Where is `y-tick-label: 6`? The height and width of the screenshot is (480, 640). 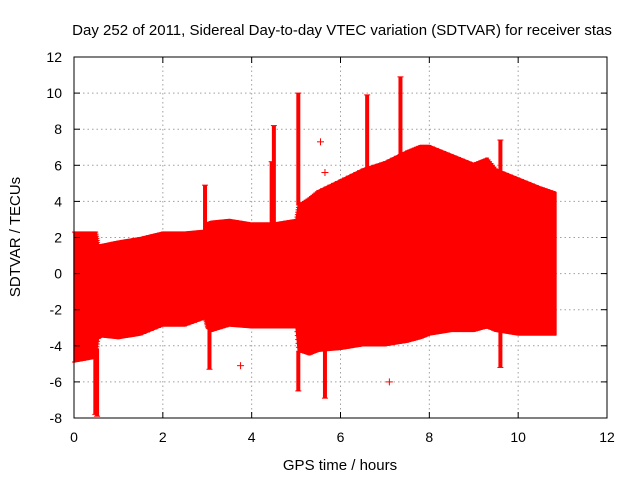 y-tick-label: 6 is located at coordinates (58, 165).